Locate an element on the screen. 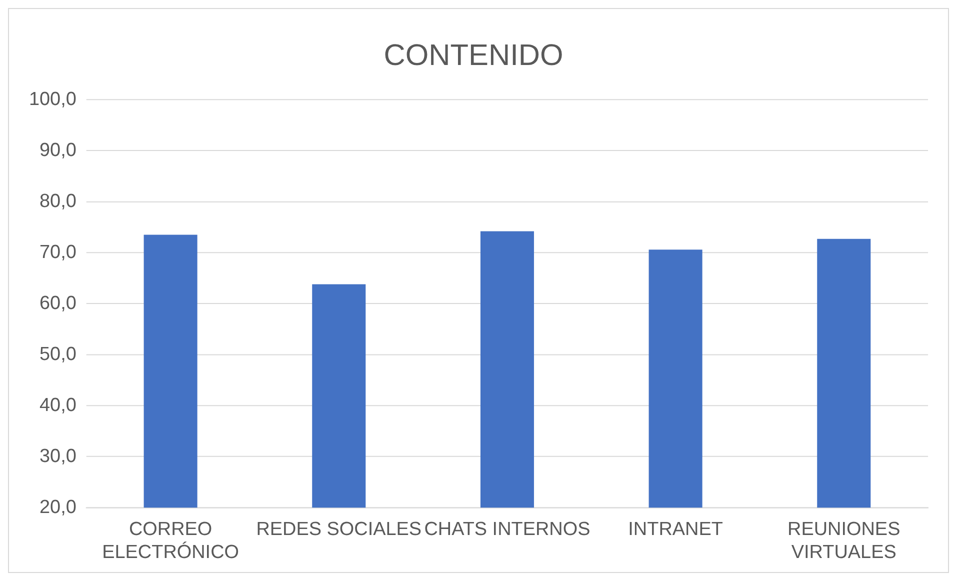 This screenshot has width=957, height=581. y-tick-label: 80,0 is located at coordinates (58, 201).